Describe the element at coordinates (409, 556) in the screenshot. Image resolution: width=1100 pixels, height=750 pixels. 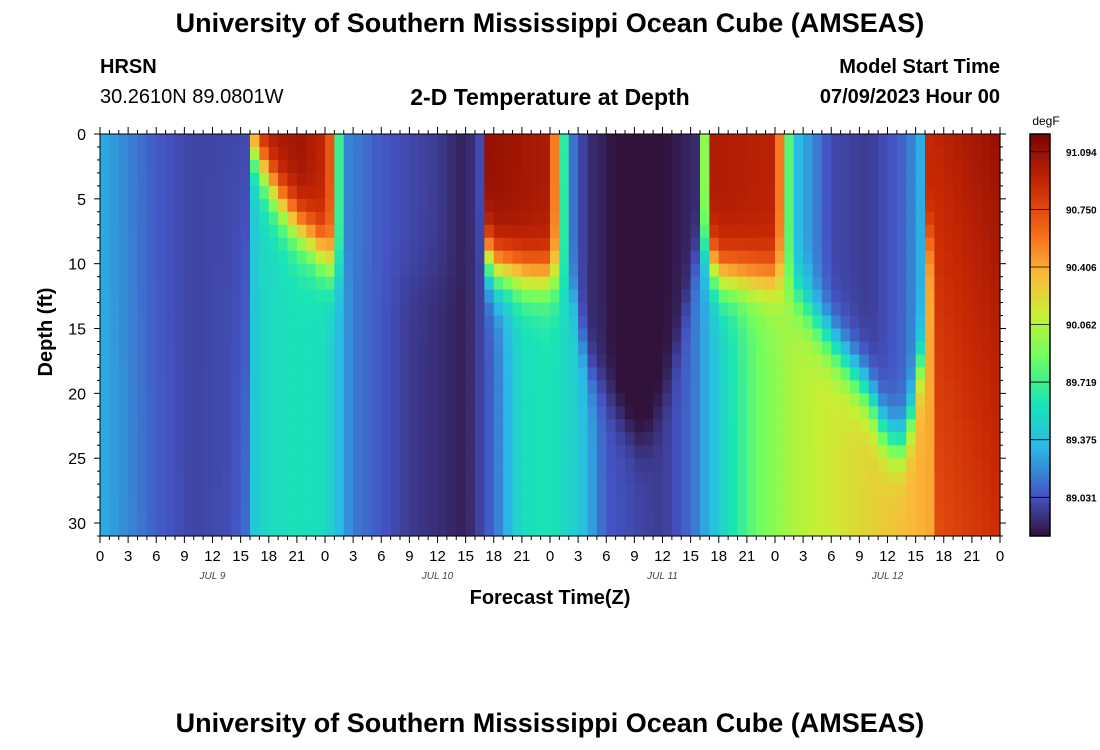
I see `x-tick-label: 9` at that location.